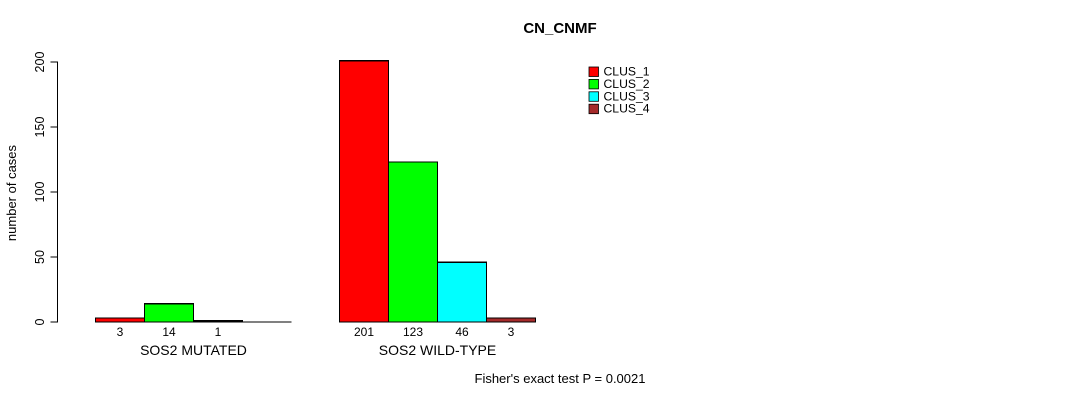 The width and height of the screenshot is (1090, 400). I want to click on y-axis-tick-label: 150, so click(40, 127).